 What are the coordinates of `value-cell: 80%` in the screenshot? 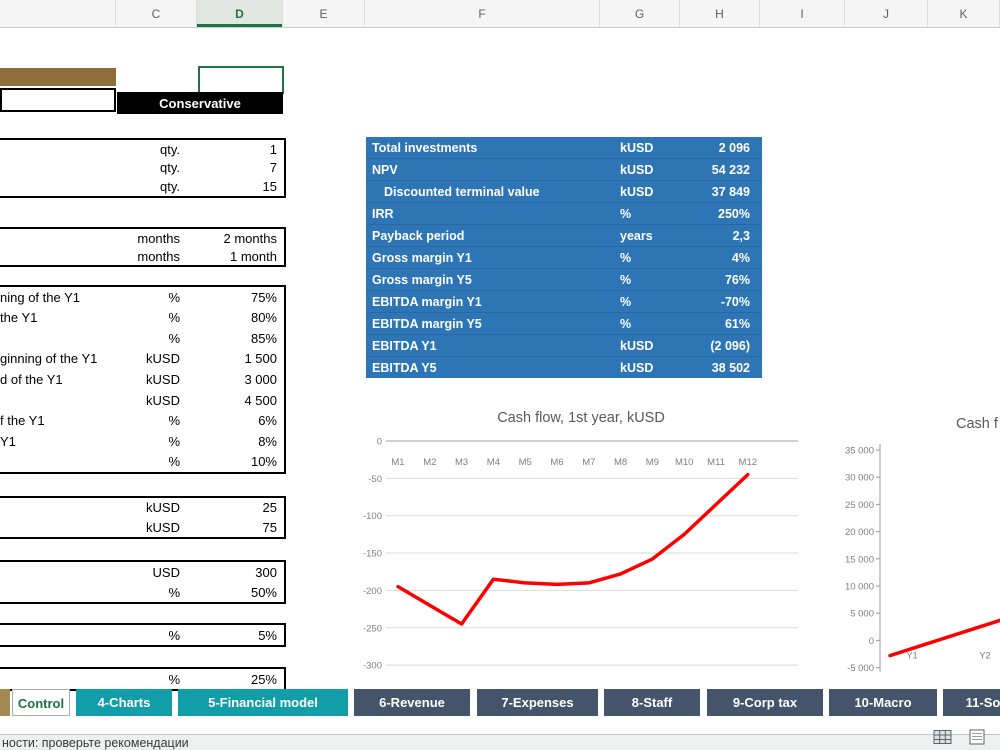 It's located at (263, 318).